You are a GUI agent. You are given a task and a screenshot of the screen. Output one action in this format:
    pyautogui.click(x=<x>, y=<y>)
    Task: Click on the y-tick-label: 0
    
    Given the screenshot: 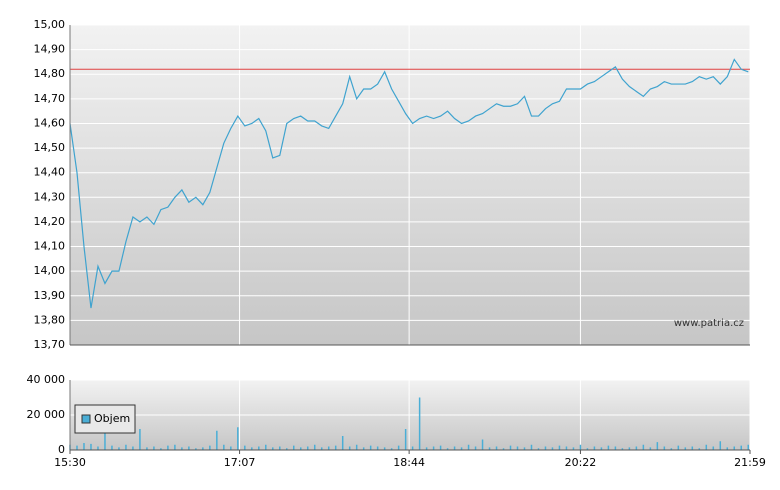 What is the action you would take?
    pyautogui.click(x=61, y=449)
    